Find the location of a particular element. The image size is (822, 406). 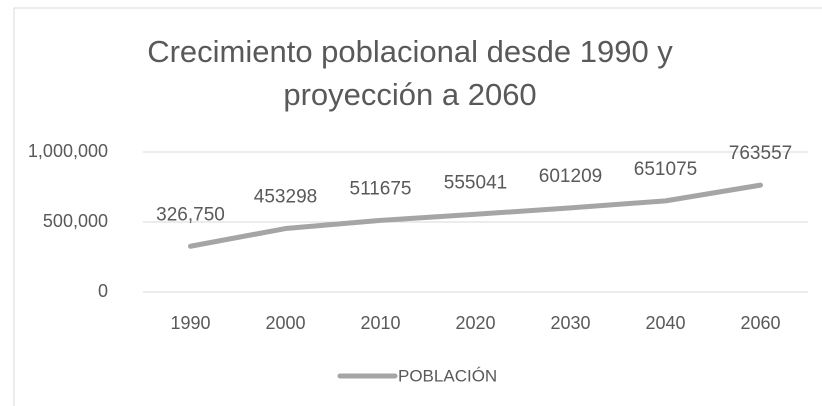

data-label: 511675 is located at coordinates (381, 188).